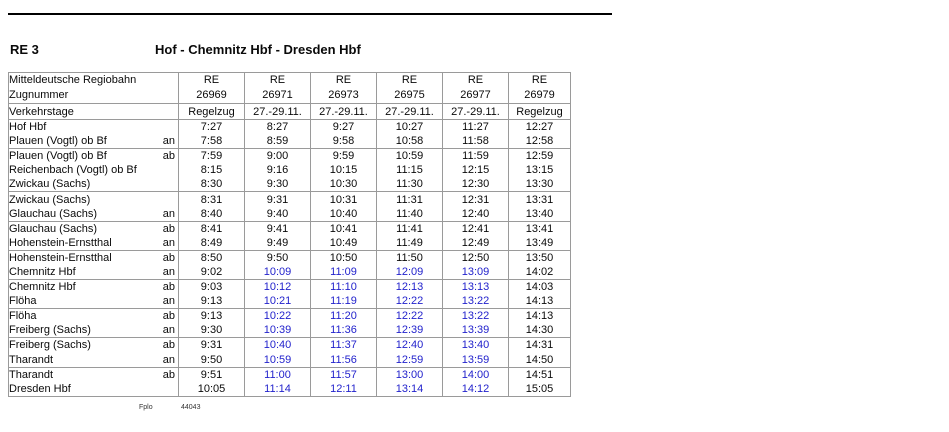 The height and width of the screenshot is (432, 949). I want to click on time-cell: 13:41, so click(539, 228).